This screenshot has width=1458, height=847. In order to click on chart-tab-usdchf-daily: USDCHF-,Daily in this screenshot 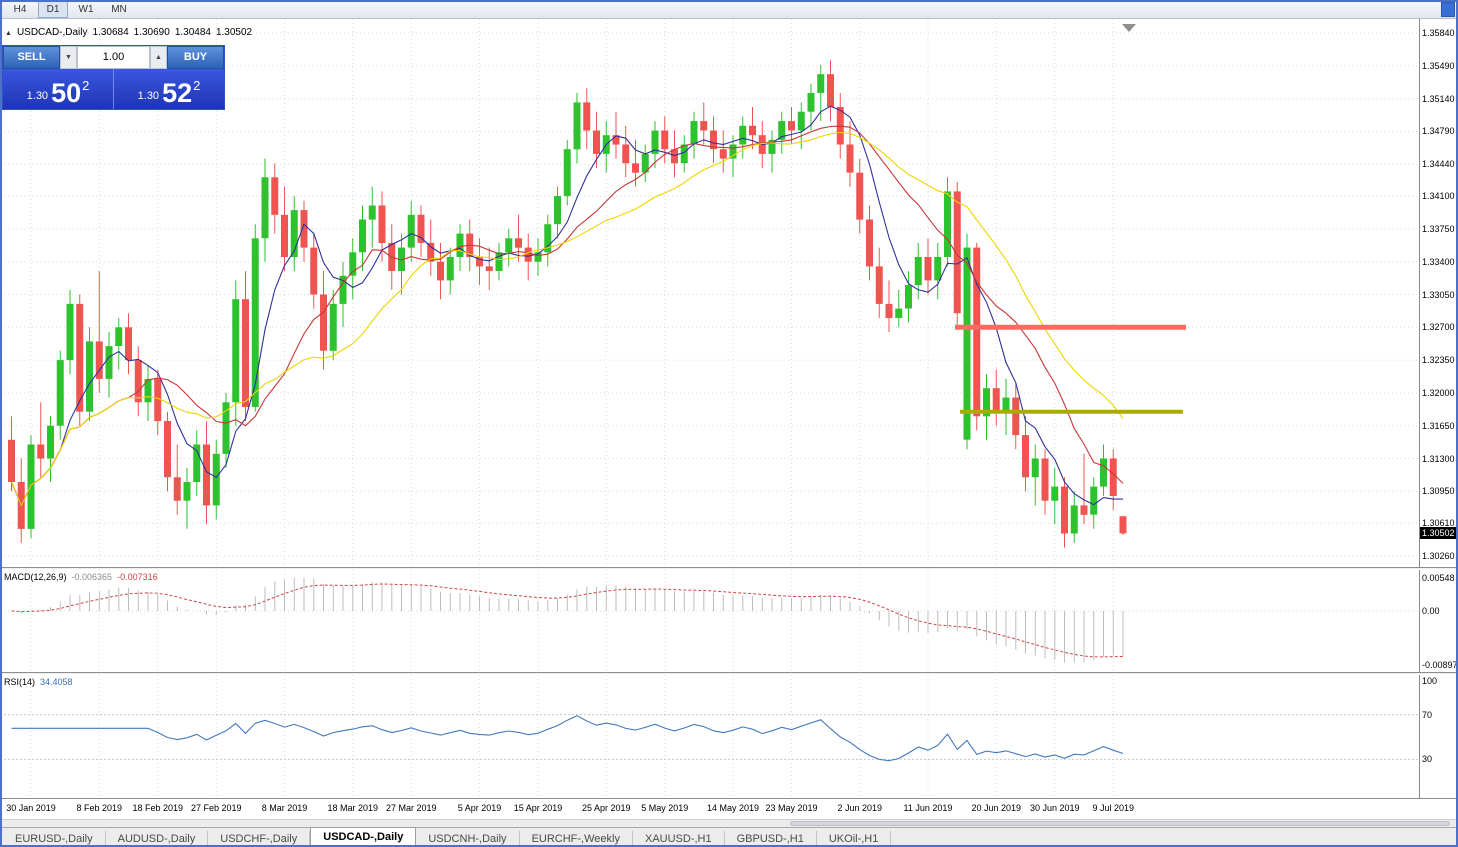, I will do `click(259, 839)`.